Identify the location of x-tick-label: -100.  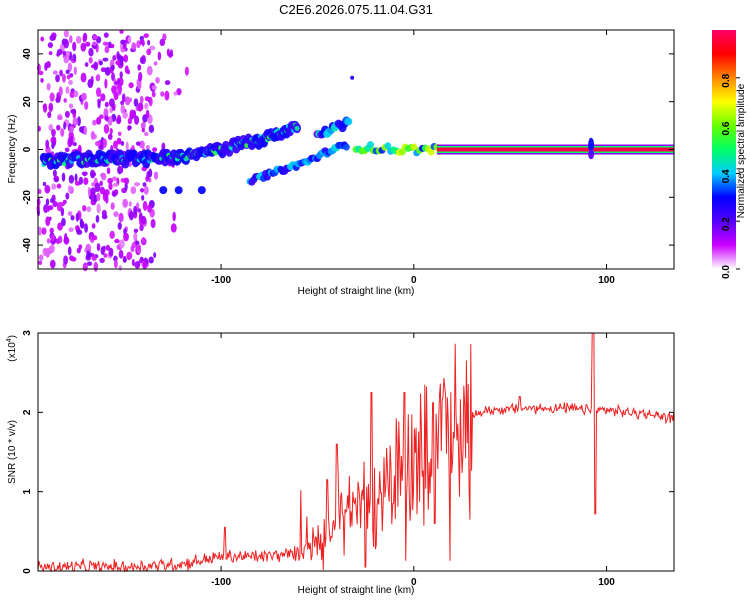
(221, 582).